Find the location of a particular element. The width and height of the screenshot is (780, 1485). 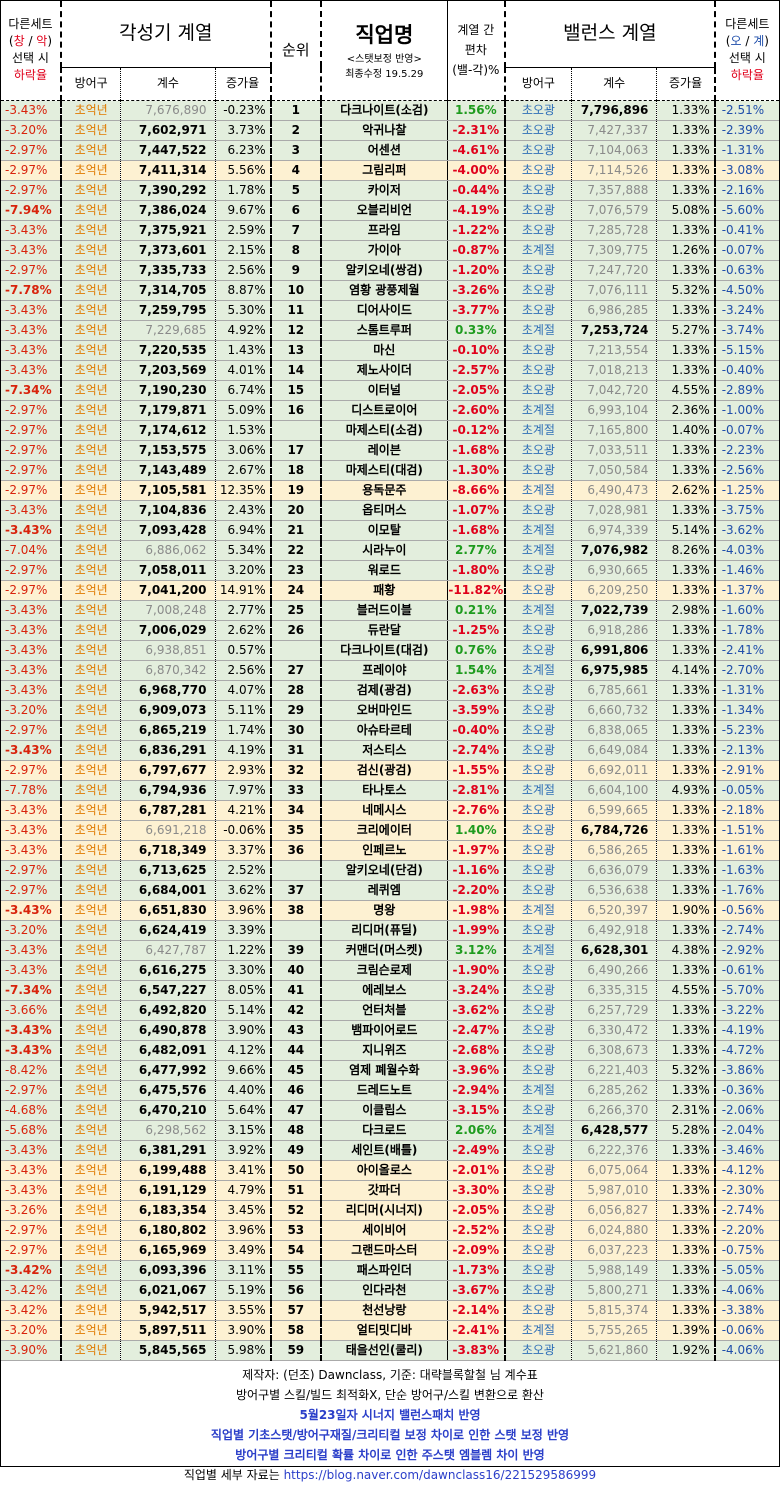

rank: 6 is located at coordinates (296, 210).